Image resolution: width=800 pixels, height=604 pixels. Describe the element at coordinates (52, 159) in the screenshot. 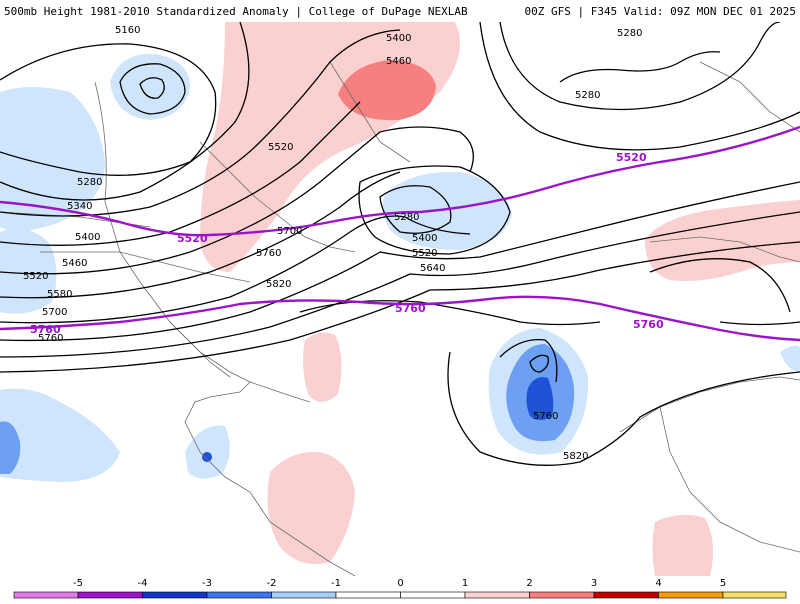

I see `anomaly-neg-west` at that location.